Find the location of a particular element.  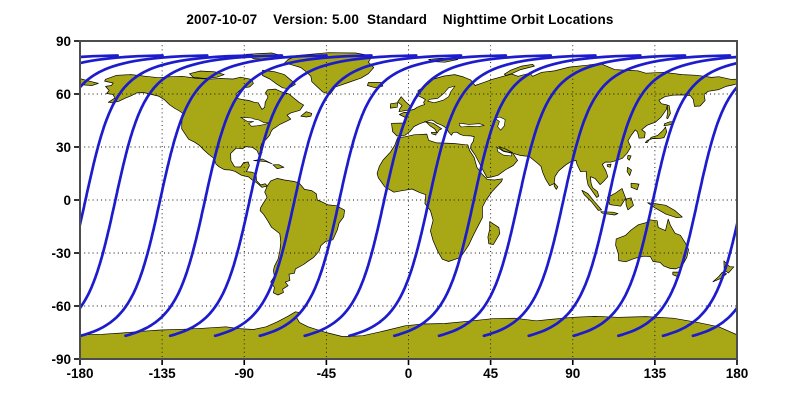

y-tick-label: 60 is located at coordinates (63, 94).